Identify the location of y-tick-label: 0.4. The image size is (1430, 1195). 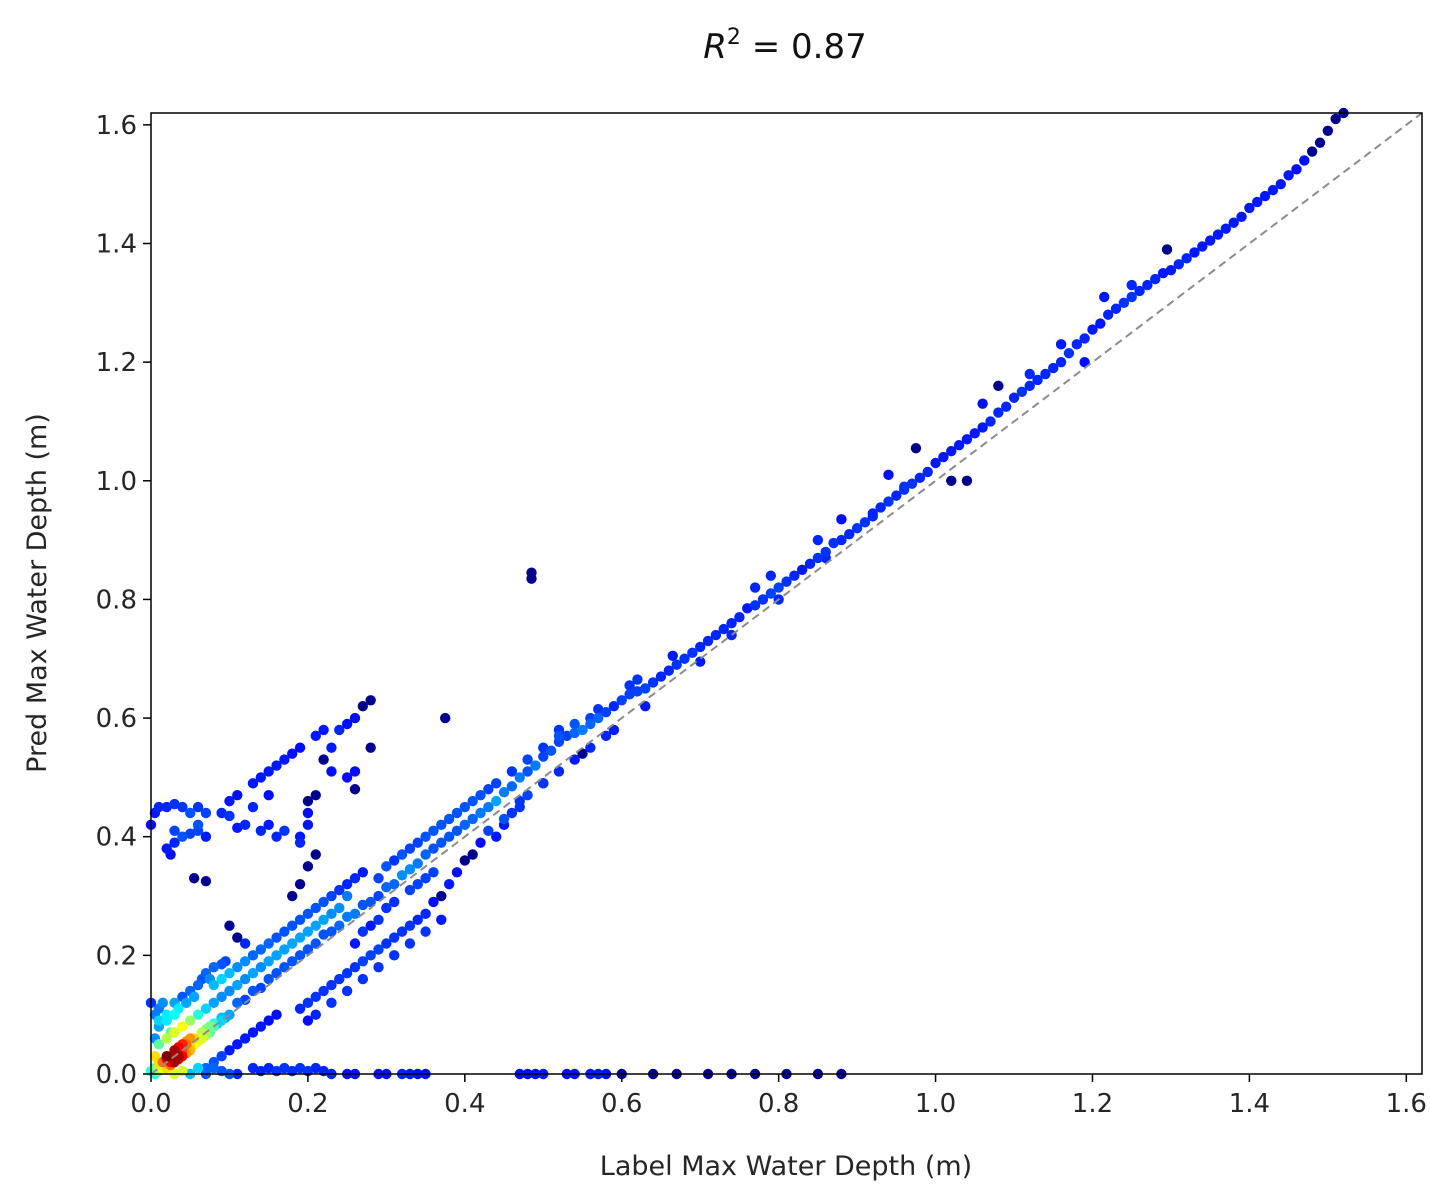
(116, 838).